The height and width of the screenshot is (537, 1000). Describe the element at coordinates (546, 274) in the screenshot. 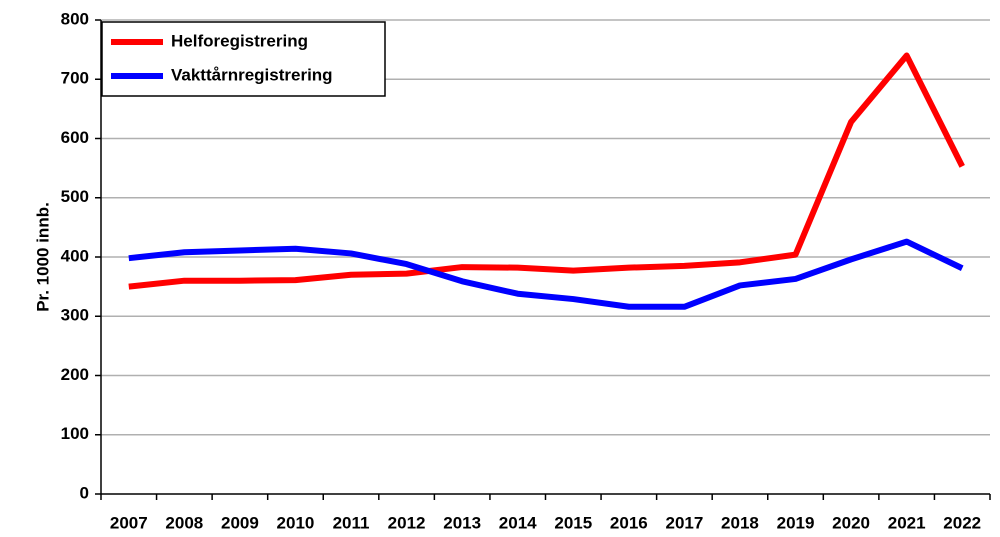

I see `data-line` at that location.